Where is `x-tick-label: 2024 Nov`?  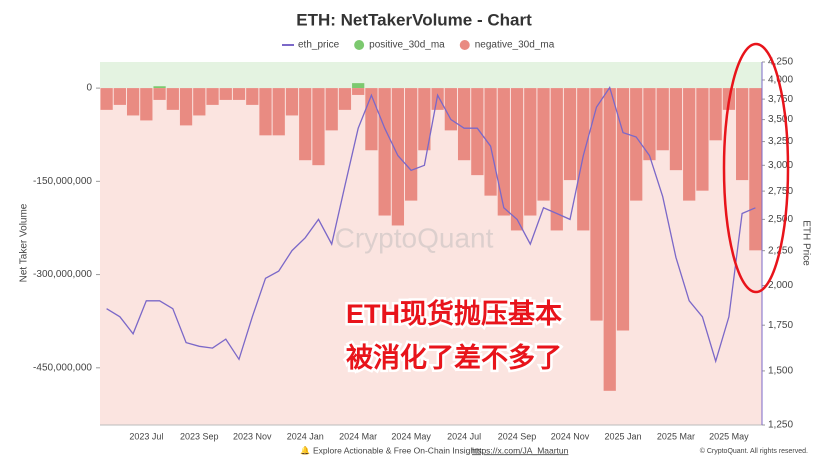 x-tick-label: 2024 Nov is located at coordinates (570, 436).